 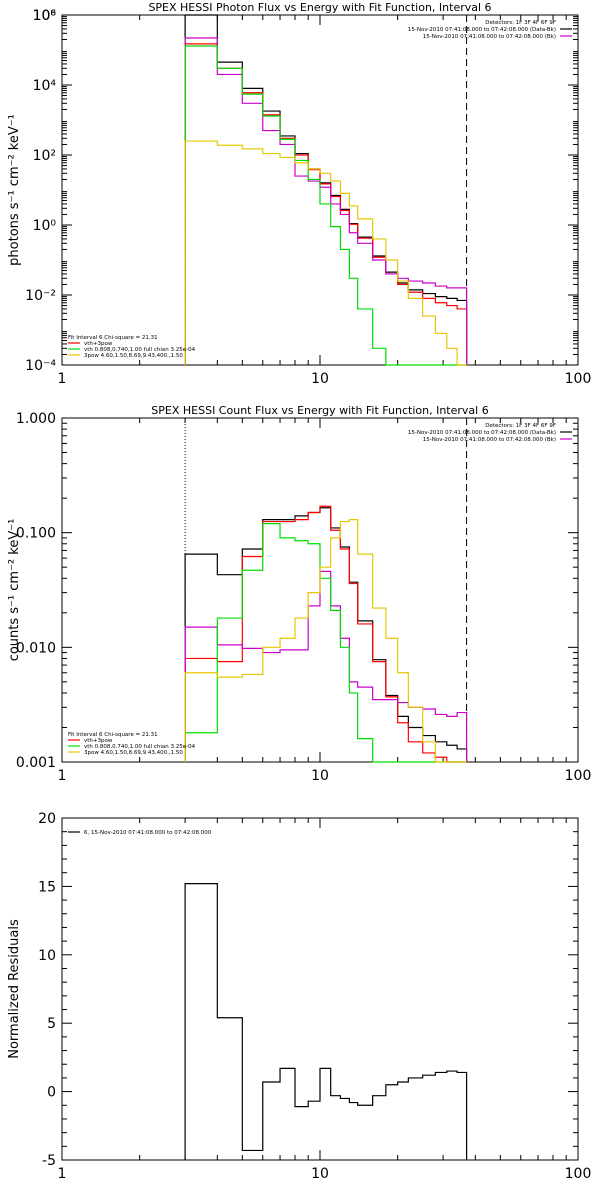 What do you see at coordinates (51, 1093) in the screenshot?
I see `y-tick-label: 0` at bounding box center [51, 1093].